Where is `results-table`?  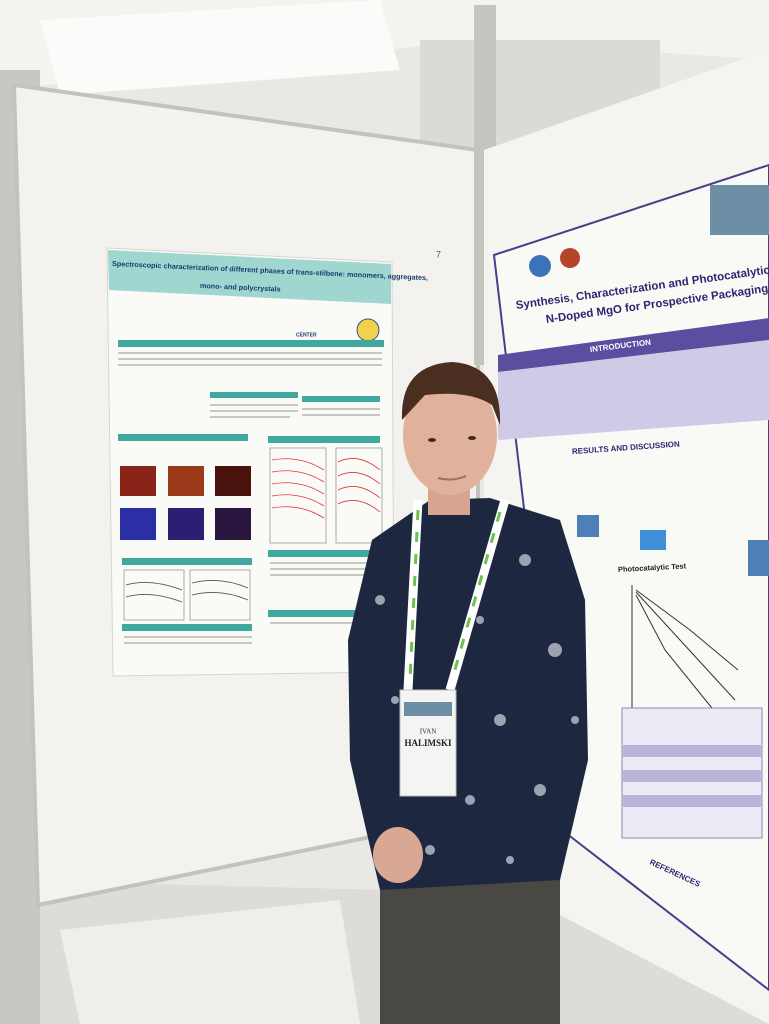
results-table is located at coordinates (692, 773).